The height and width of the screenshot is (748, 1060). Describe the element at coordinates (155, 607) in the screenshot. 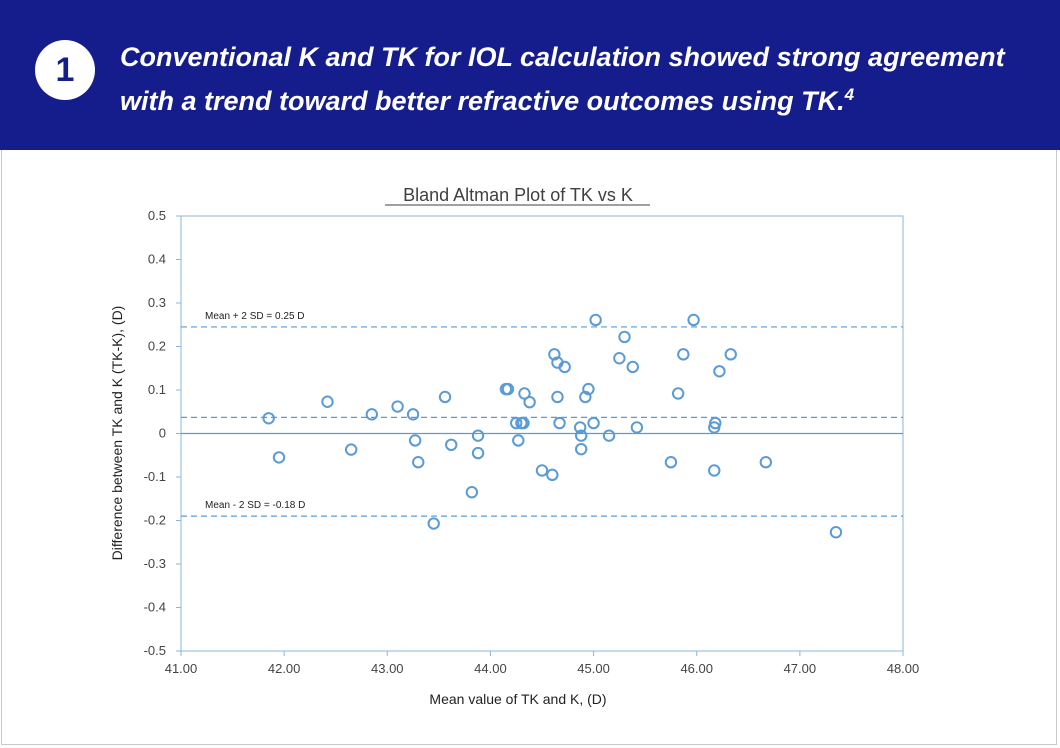

I see `y-tick-label: -0.4` at that location.